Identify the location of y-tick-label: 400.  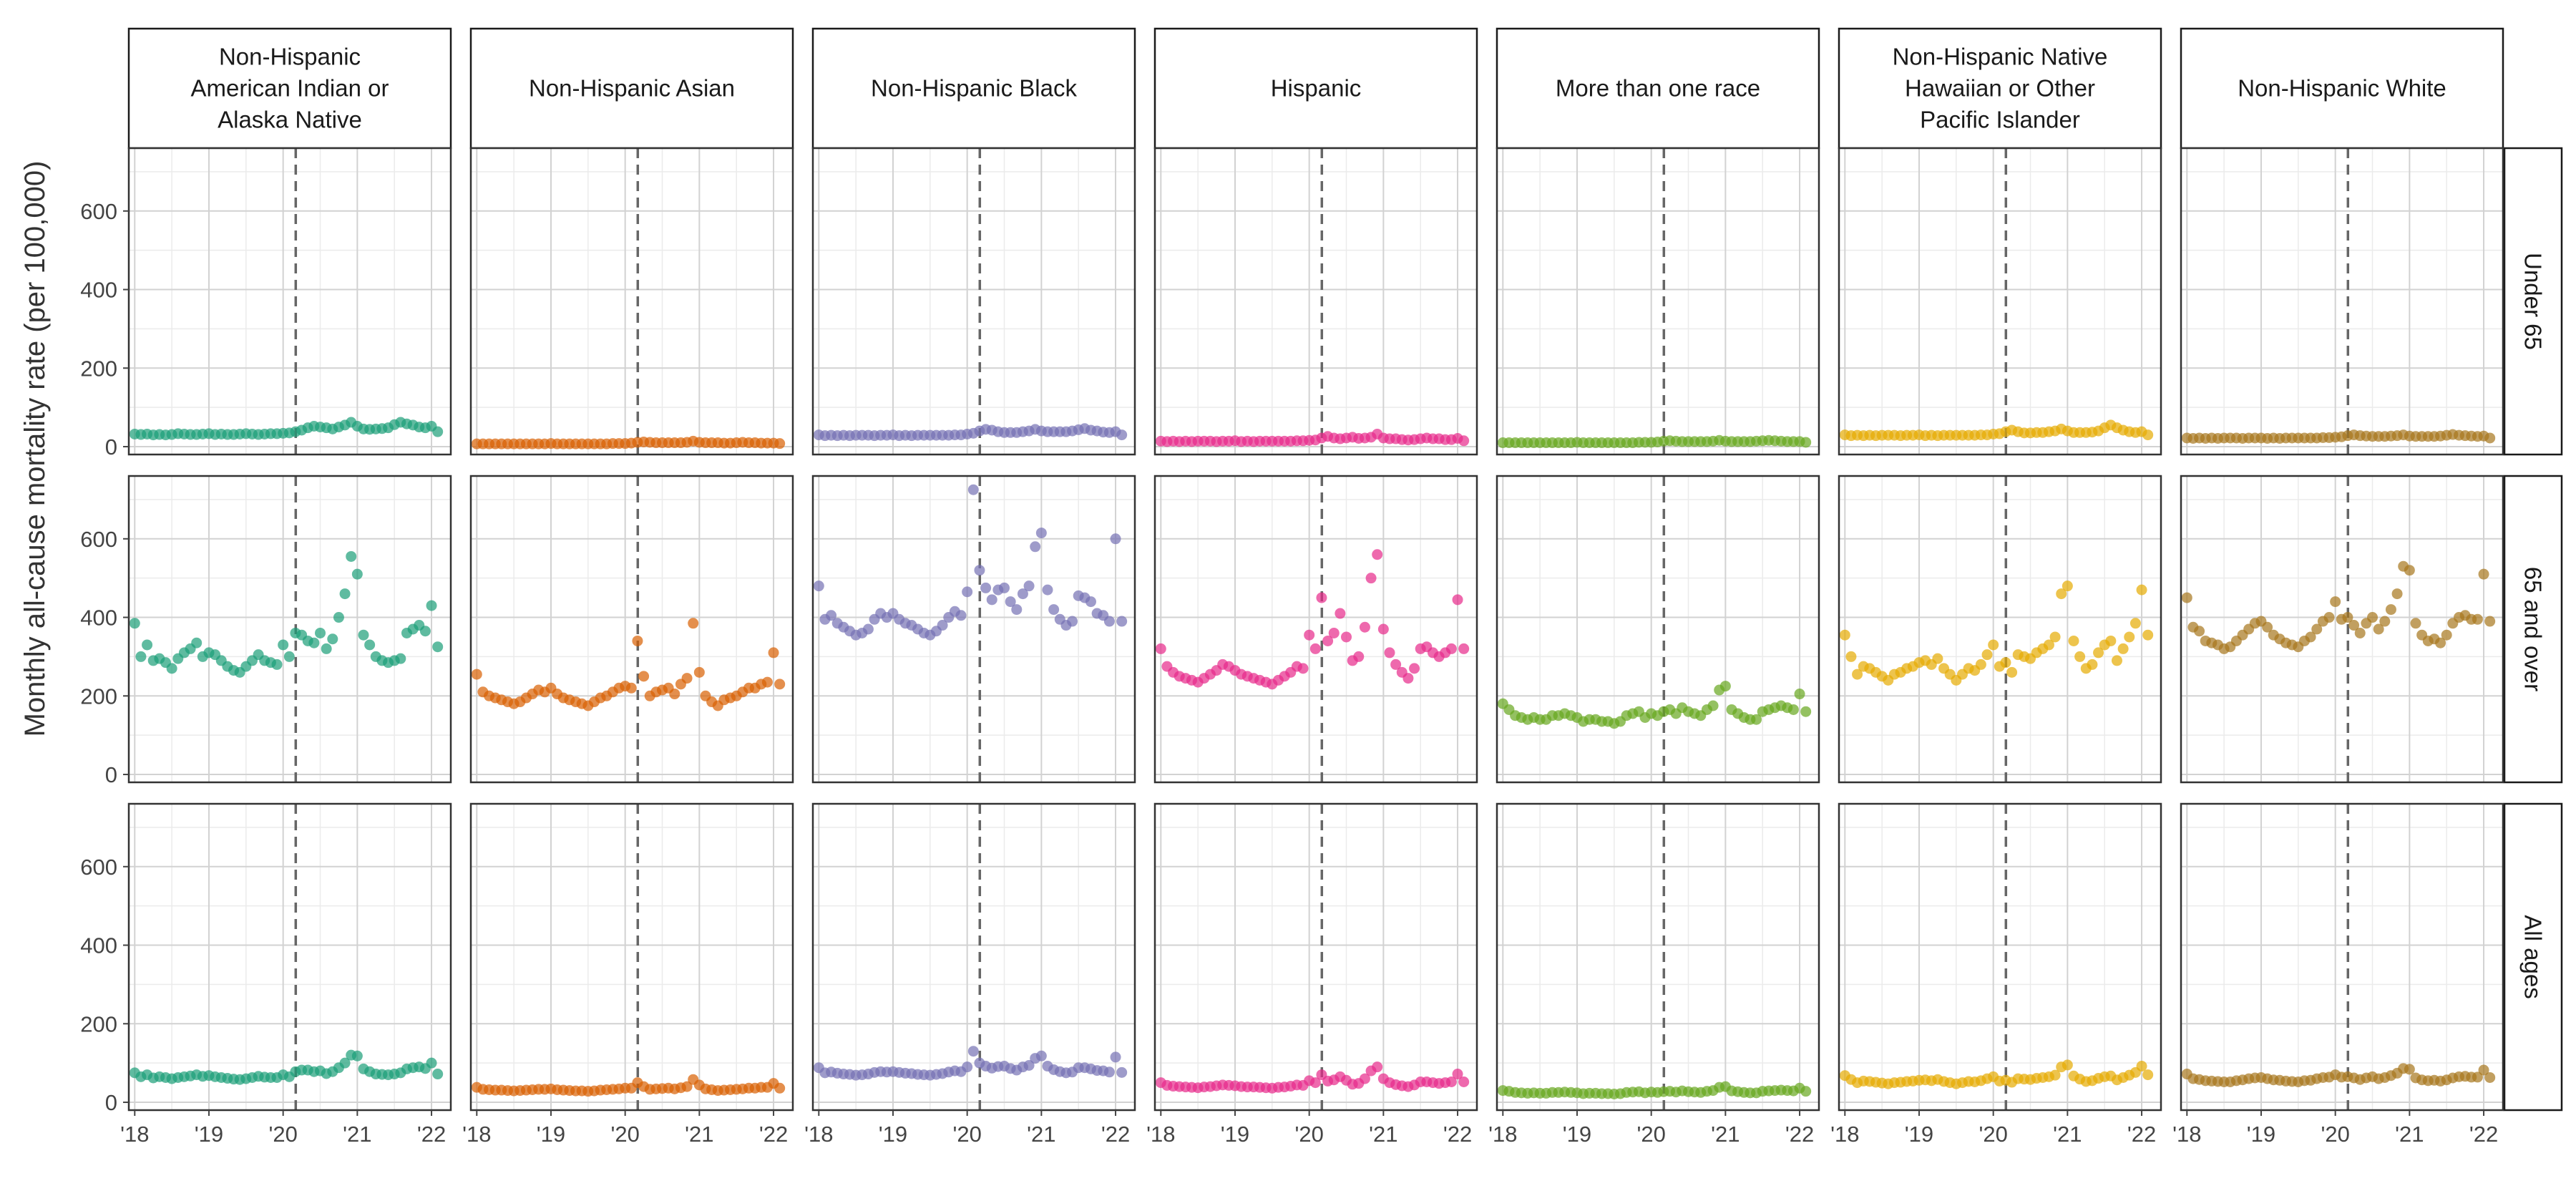
(98, 618).